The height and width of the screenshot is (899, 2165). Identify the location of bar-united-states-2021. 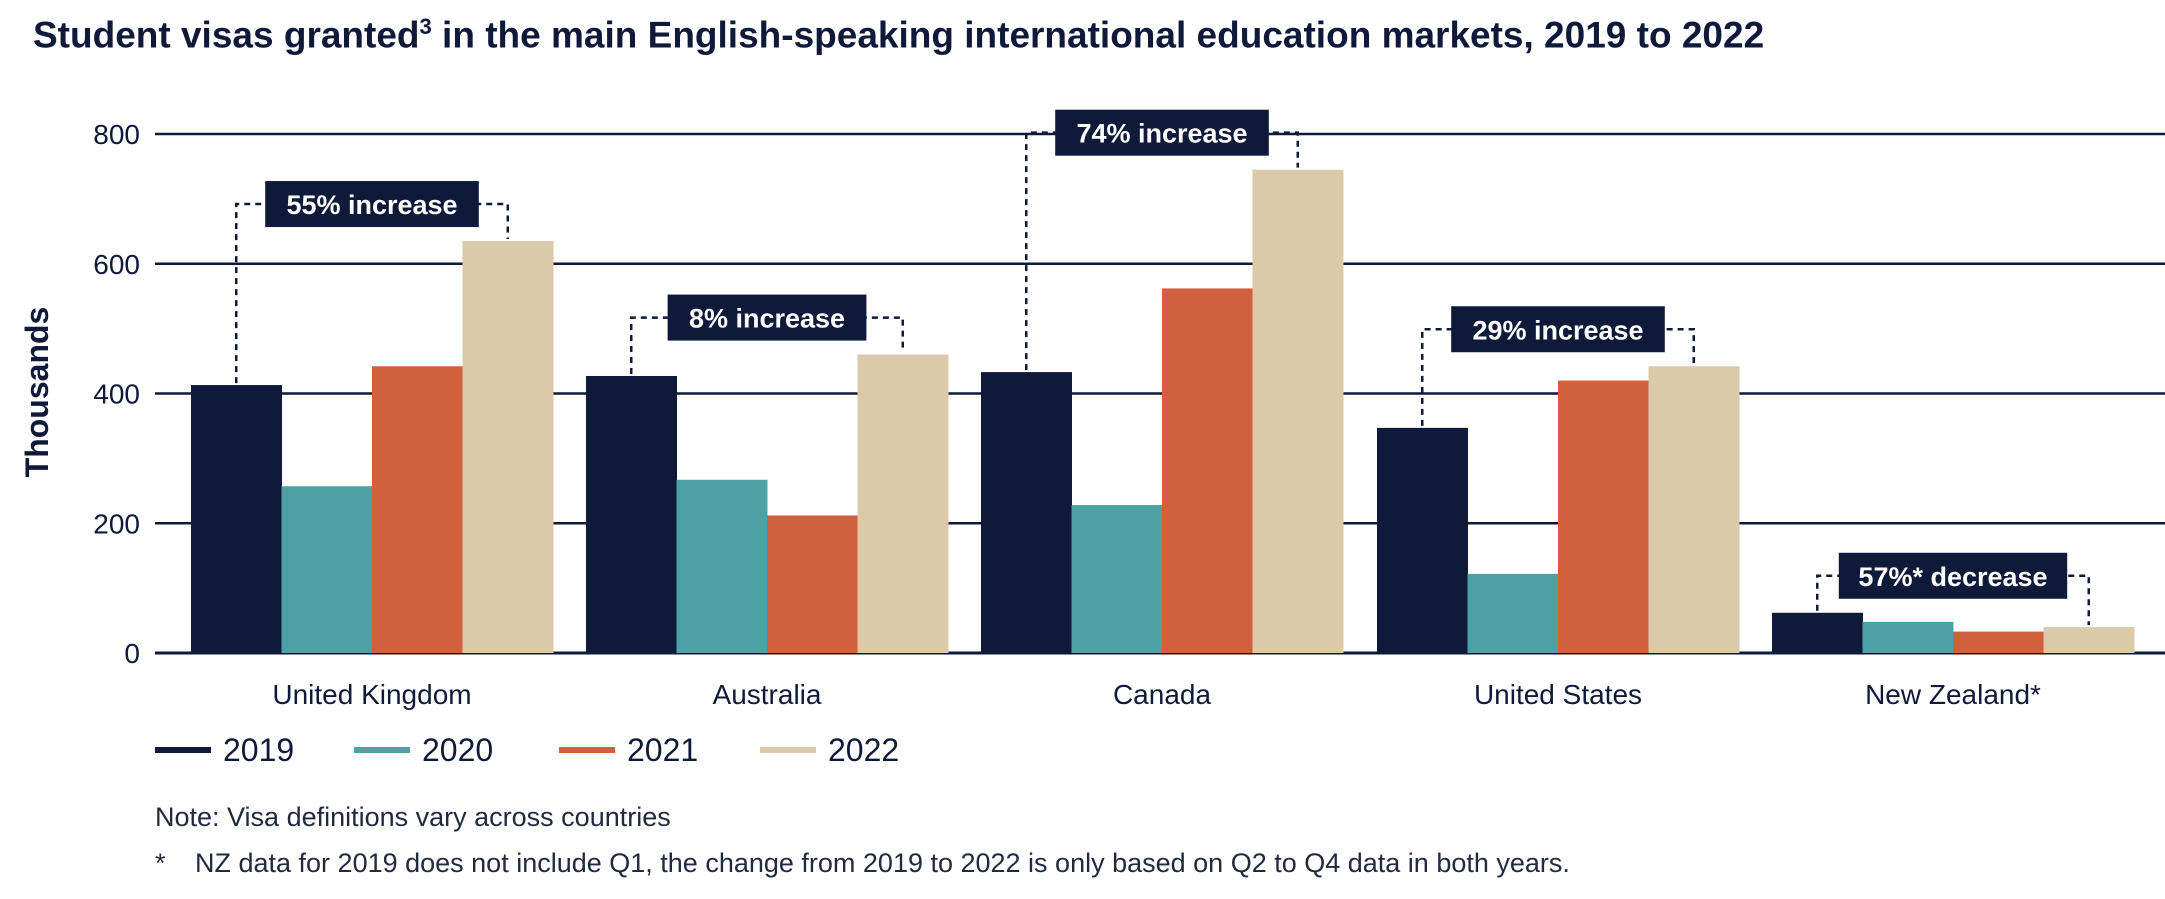
(1603, 516).